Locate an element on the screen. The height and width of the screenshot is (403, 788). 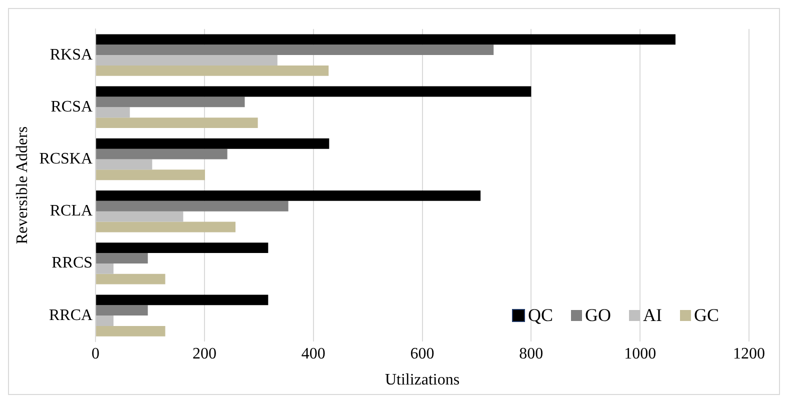
x-tick-label: 1000 is located at coordinates (640, 353).